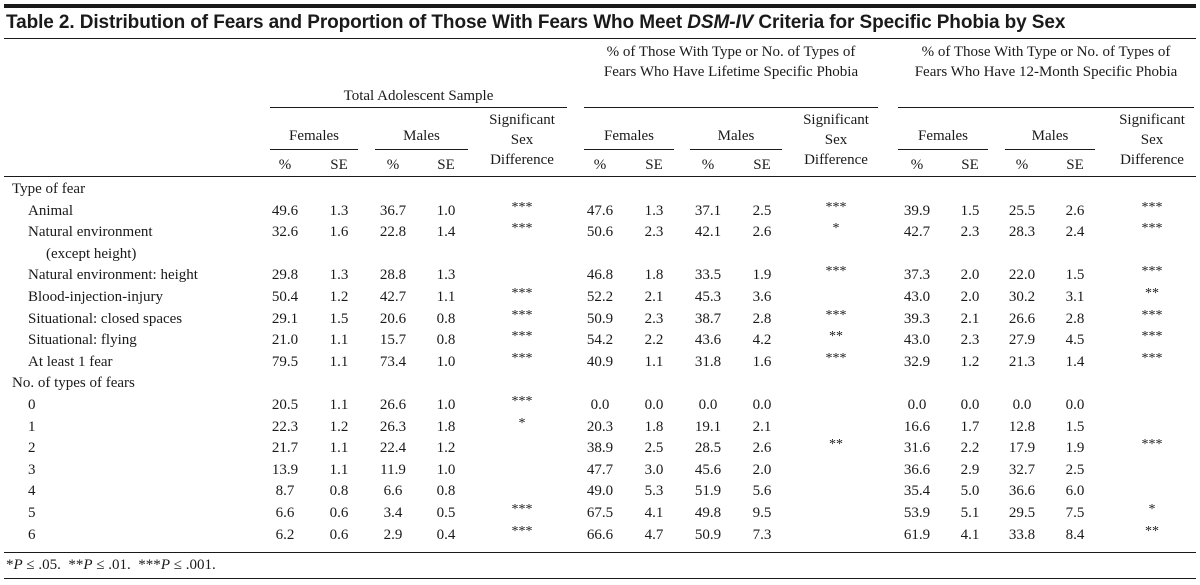 This screenshot has width=1200, height=585. What do you see at coordinates (600, 491) in the screenshot?
I see `table-cell: 49.0` at bounding box center [600, 491].